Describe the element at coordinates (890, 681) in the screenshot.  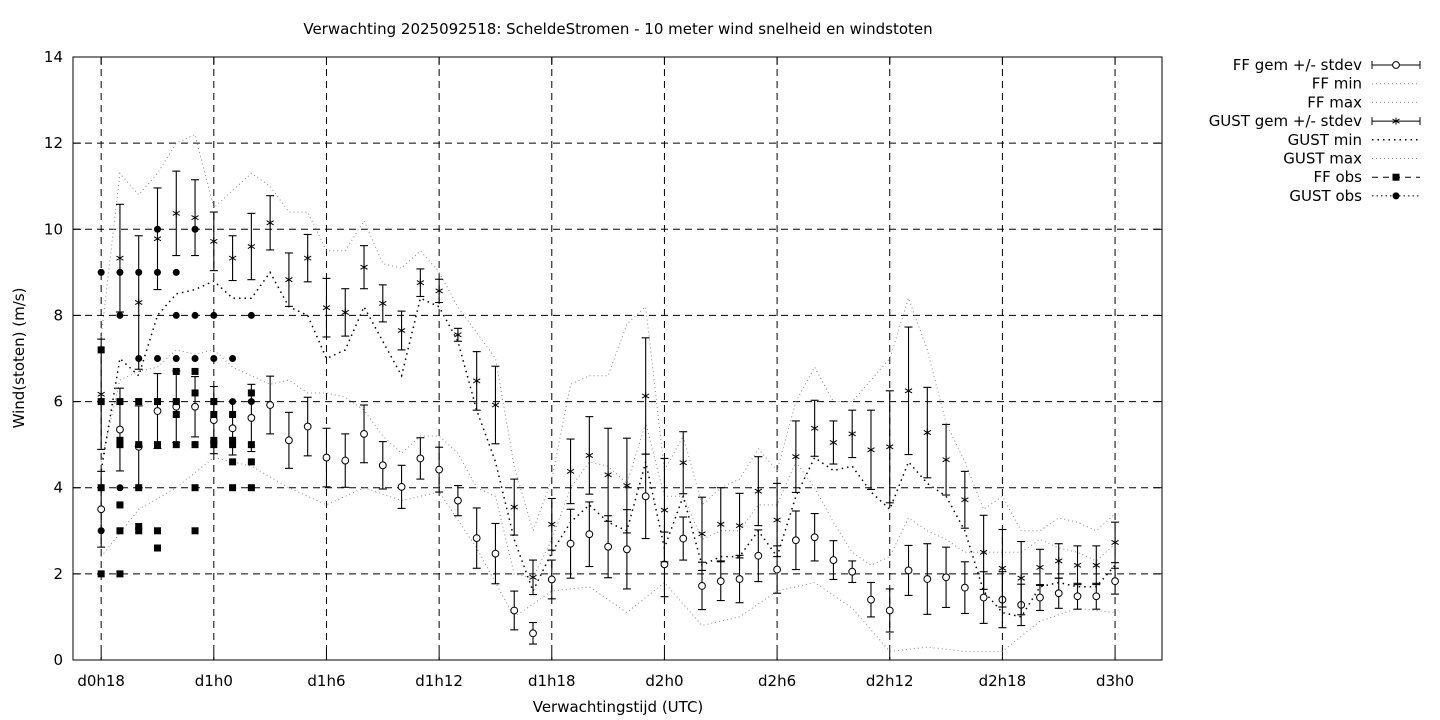
I see `x-tick-label: d2h12` at that location.